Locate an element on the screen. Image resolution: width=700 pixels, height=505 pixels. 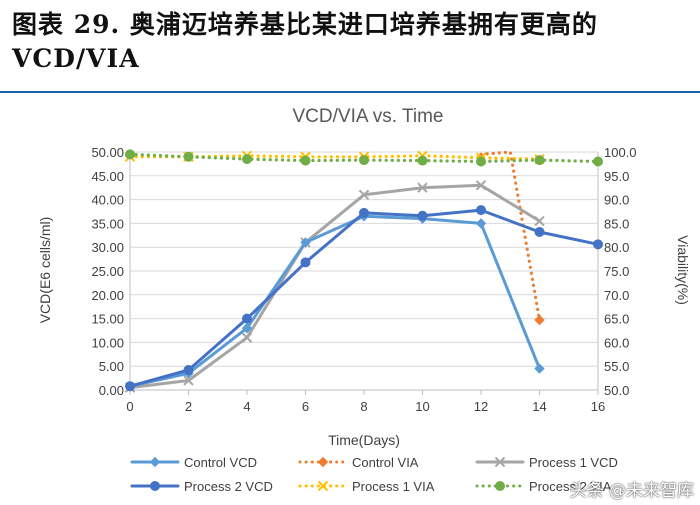
series-line-control-via is located at coordinates (510, 236).